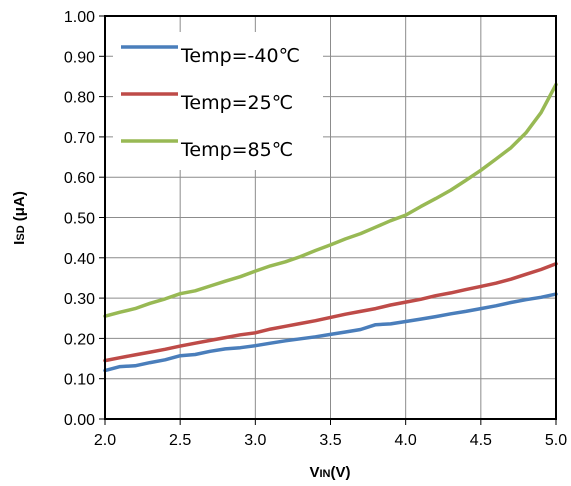 The image size is (571, 486). I want to click on y-tick-label: 0.90, so click(79, 57).